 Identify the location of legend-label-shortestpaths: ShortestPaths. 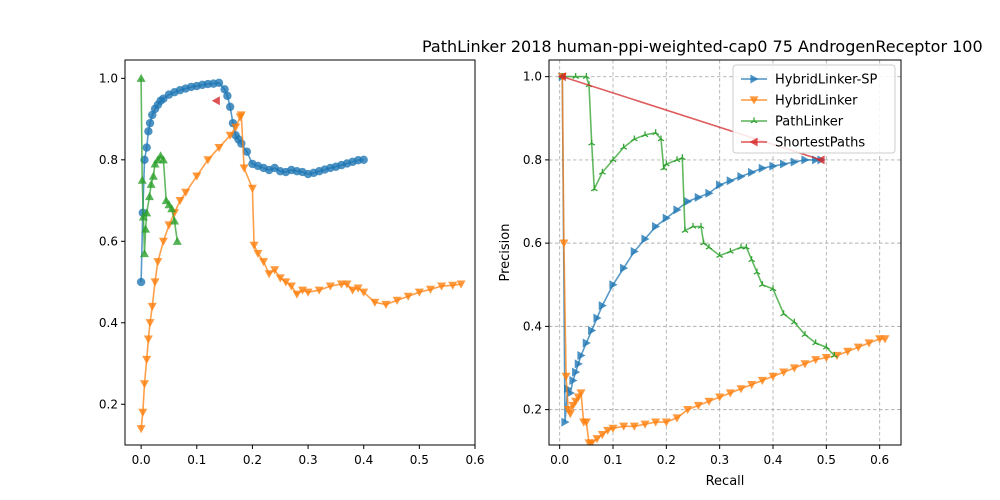
(820, 143).